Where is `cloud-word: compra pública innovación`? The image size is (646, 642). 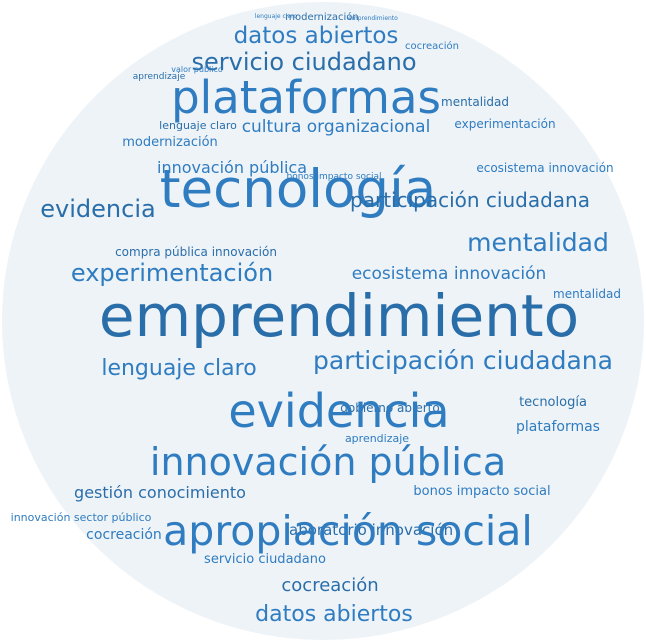 cloud-word: compra pública innovación is located at coordinates (196, 252).